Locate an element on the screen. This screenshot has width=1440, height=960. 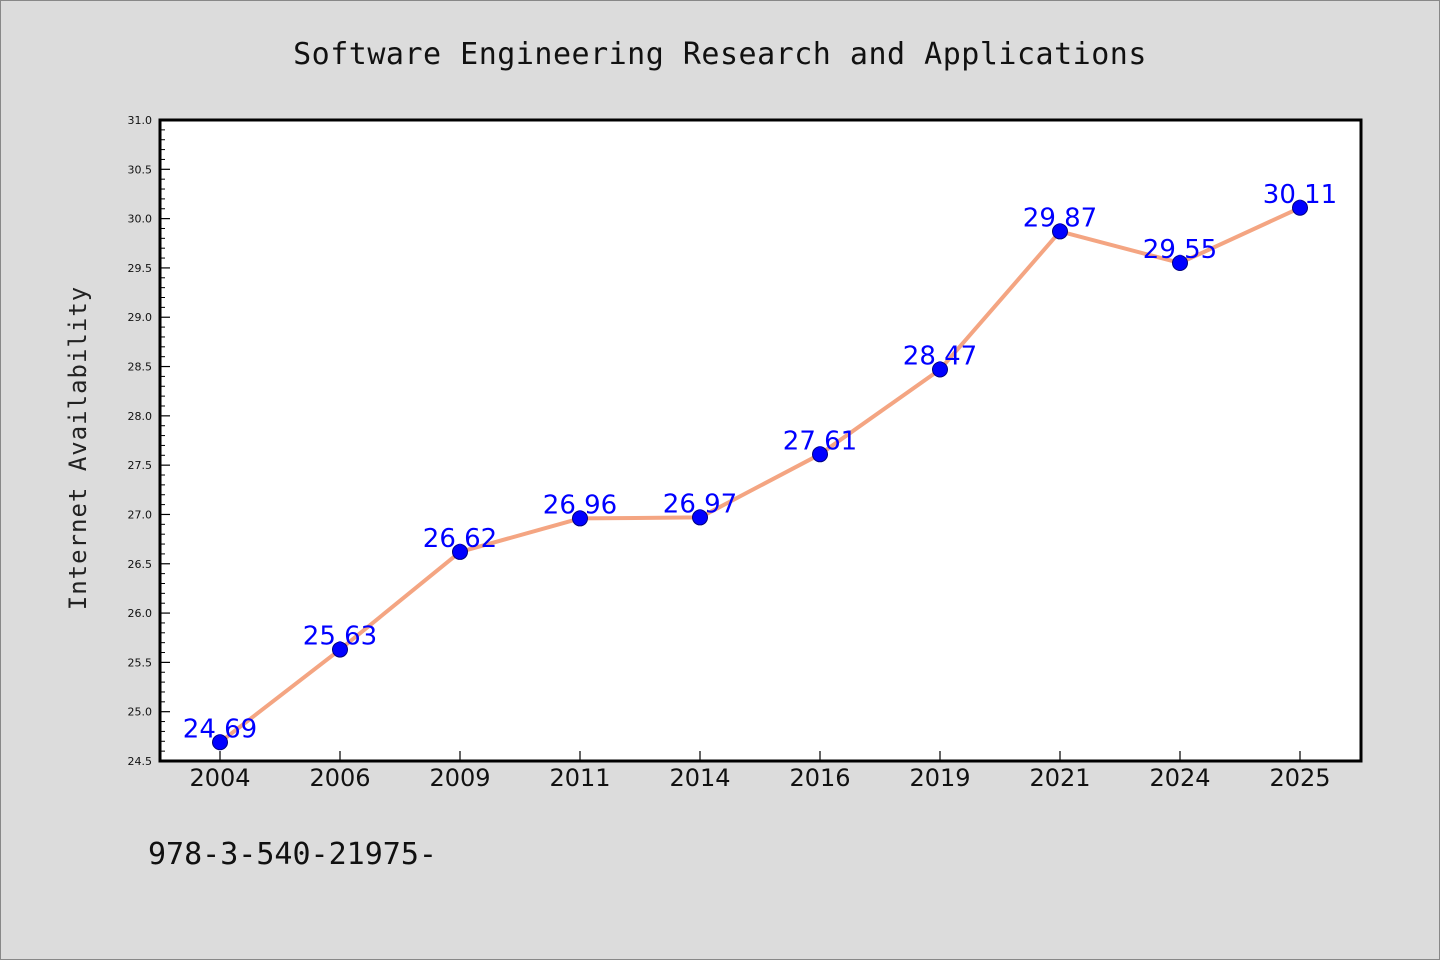
data-label: 26.96 is located at coordinates (580, 505).